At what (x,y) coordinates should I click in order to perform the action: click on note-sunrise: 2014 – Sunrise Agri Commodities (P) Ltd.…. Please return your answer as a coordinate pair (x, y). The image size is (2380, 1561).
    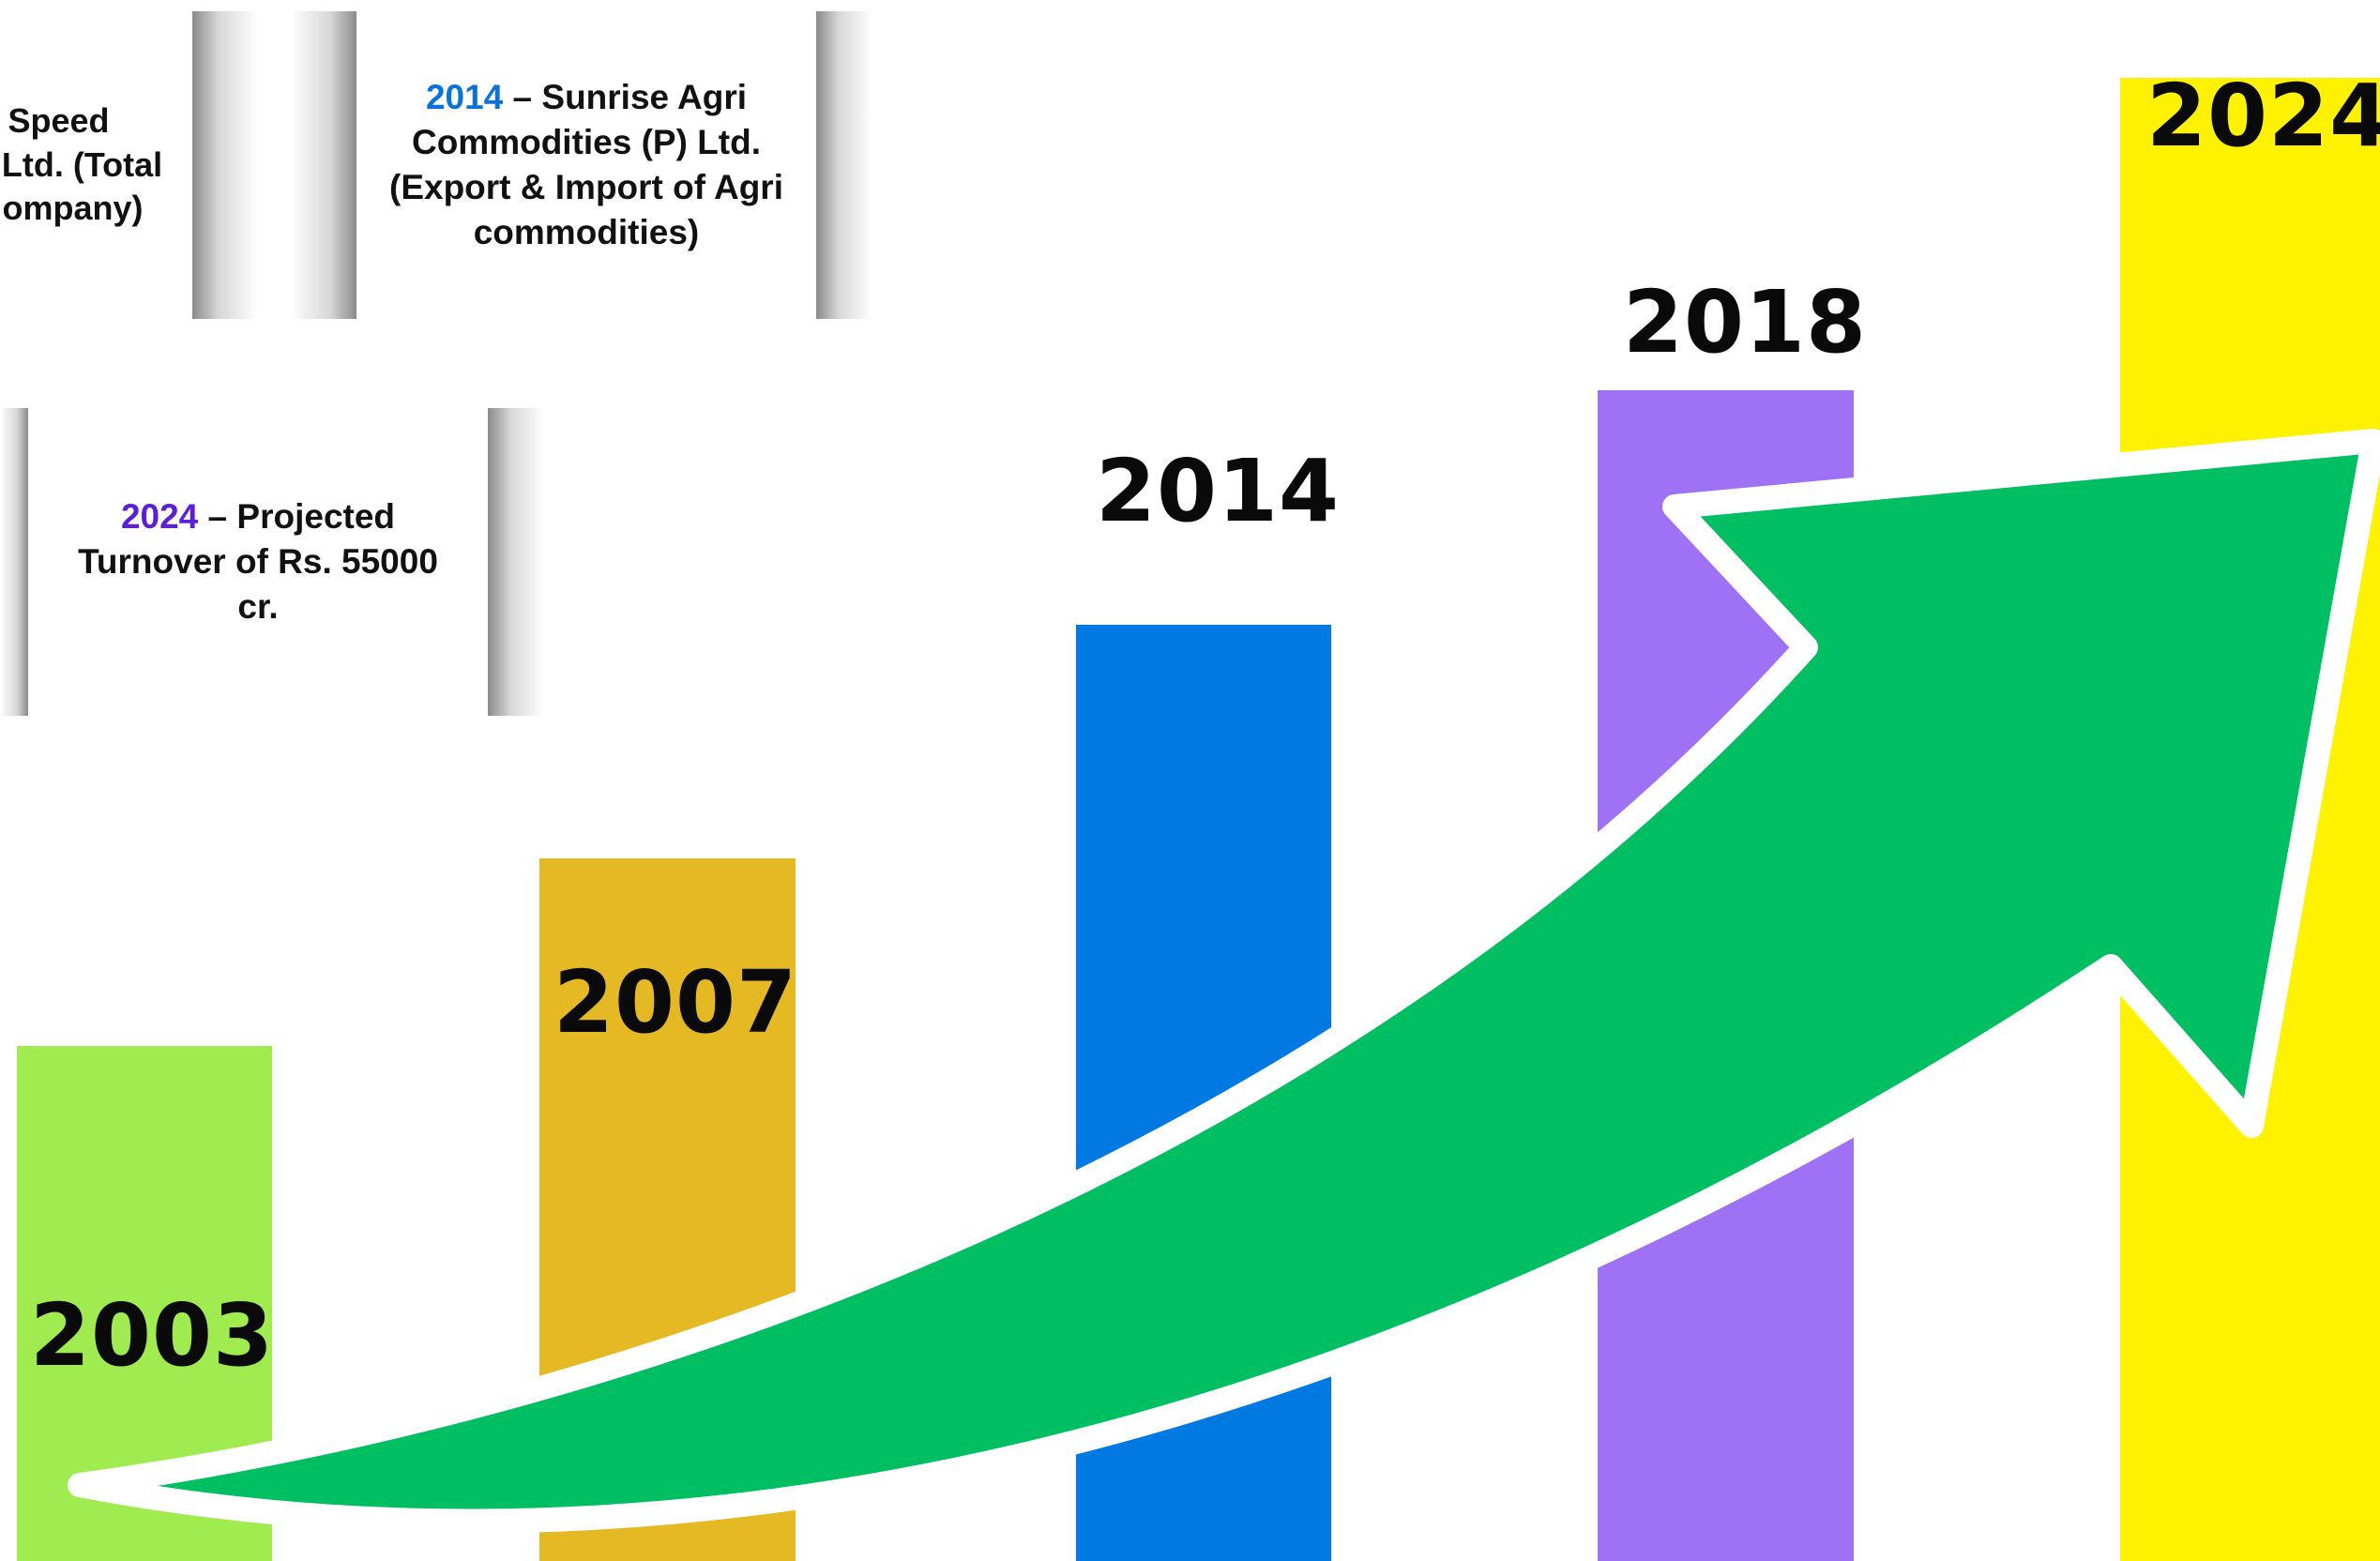
    Looking at the image, I should click on (586, 165).